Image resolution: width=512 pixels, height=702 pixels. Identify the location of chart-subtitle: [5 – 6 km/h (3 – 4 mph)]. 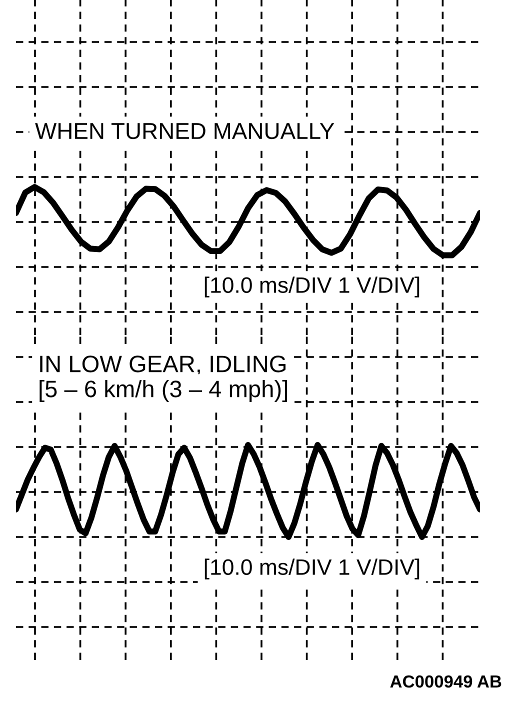
(163, 391).